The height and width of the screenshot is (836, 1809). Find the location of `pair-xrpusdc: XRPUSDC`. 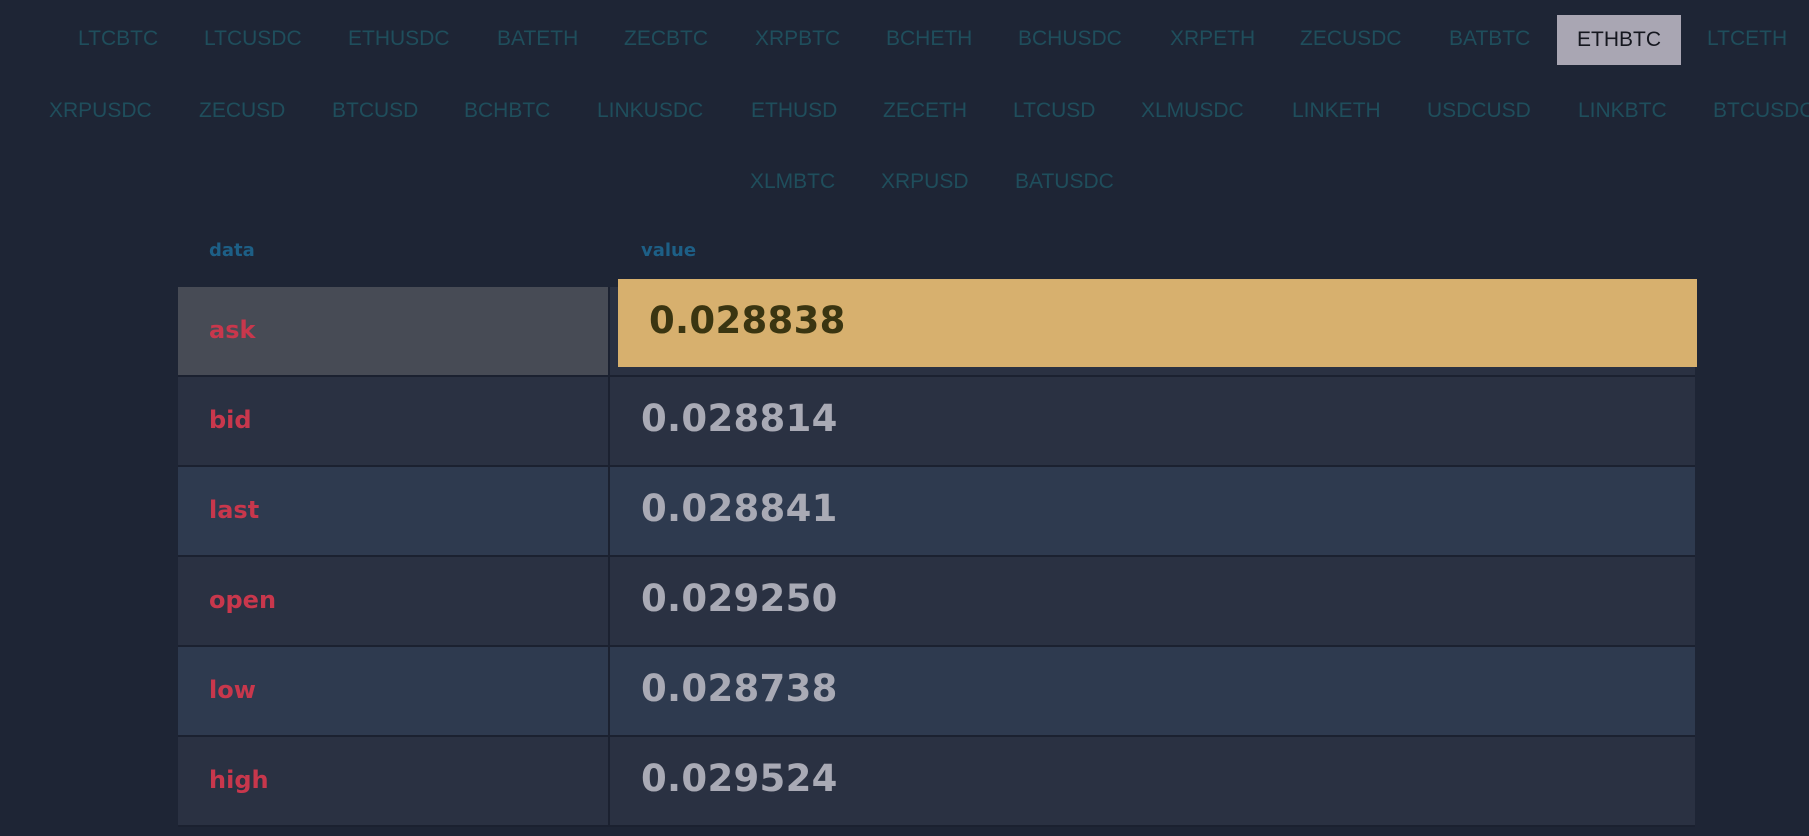

pair-xrpusdc: XRPUSDC is located at coordinates (100, 110).